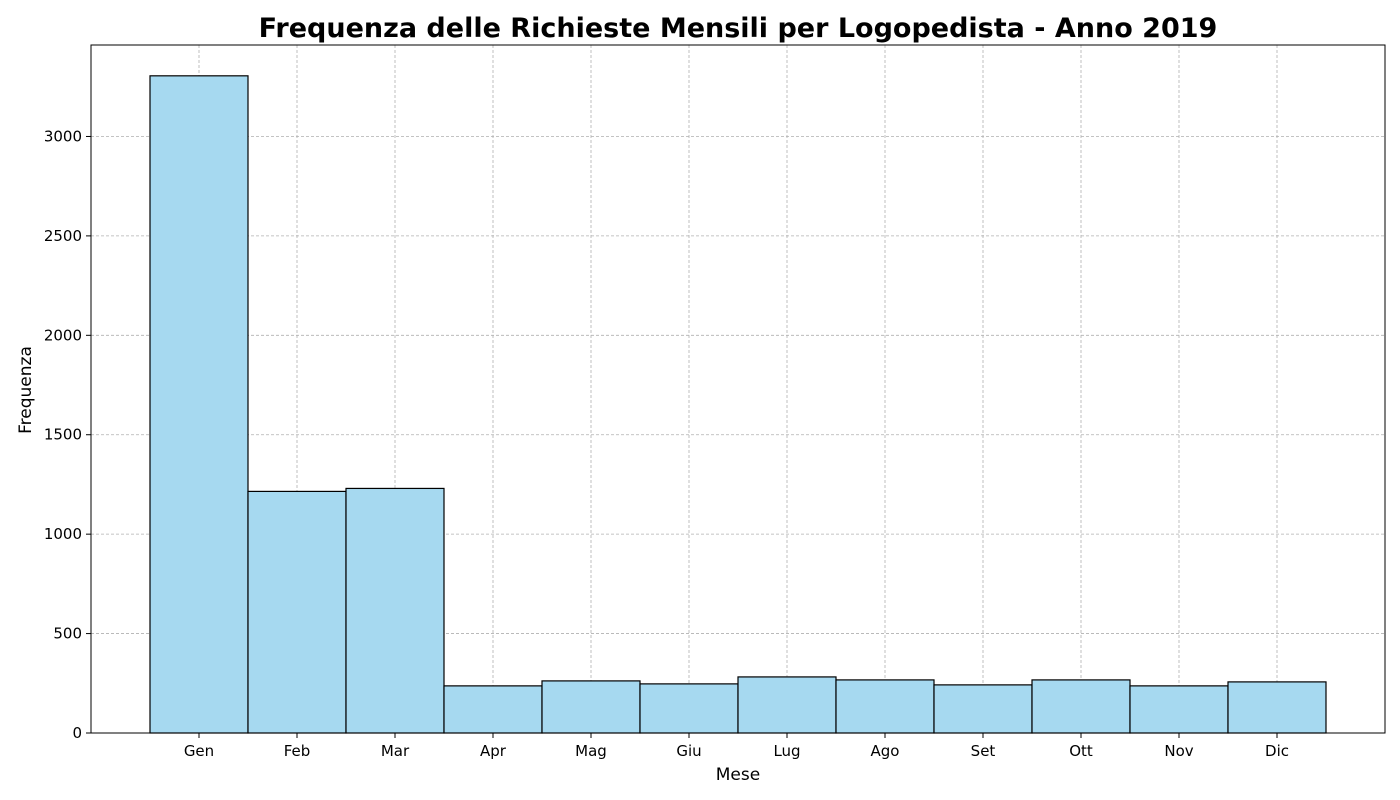  Describe the element at coordinates (63, 435) in the screenshot. I see `y-tick-label: 1500` at that location.